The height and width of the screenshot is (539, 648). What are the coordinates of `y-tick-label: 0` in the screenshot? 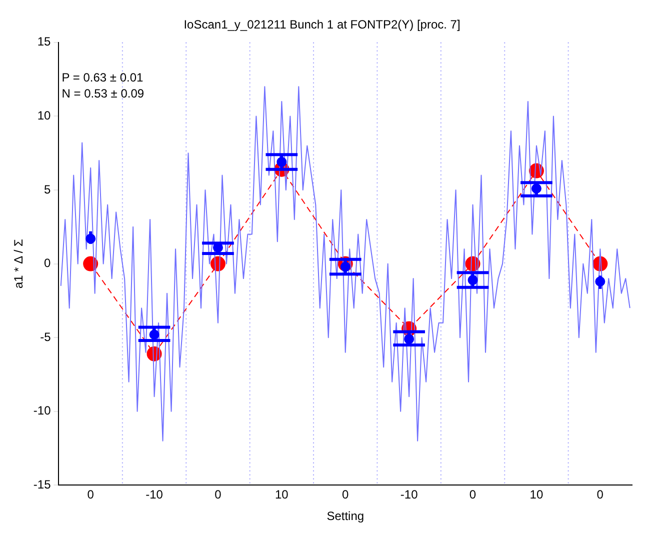 It's located at (48, 263).